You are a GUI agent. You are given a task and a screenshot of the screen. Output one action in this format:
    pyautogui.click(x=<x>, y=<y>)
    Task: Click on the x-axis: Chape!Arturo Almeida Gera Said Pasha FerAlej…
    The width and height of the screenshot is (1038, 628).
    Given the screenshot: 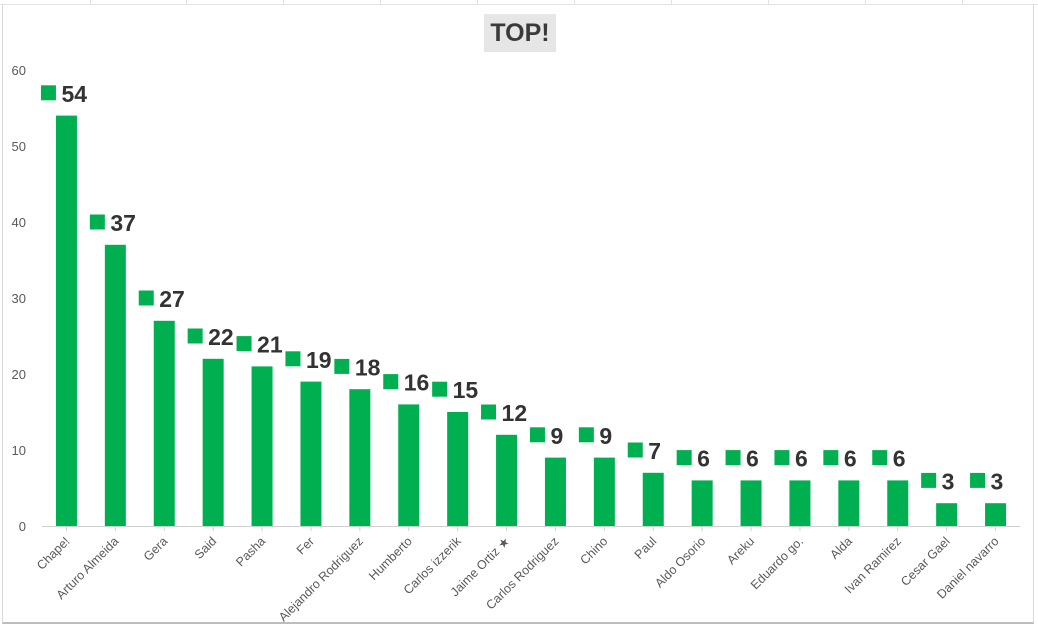 What is the action you would take?
    pyautogui.click(x=518, y=579)
    